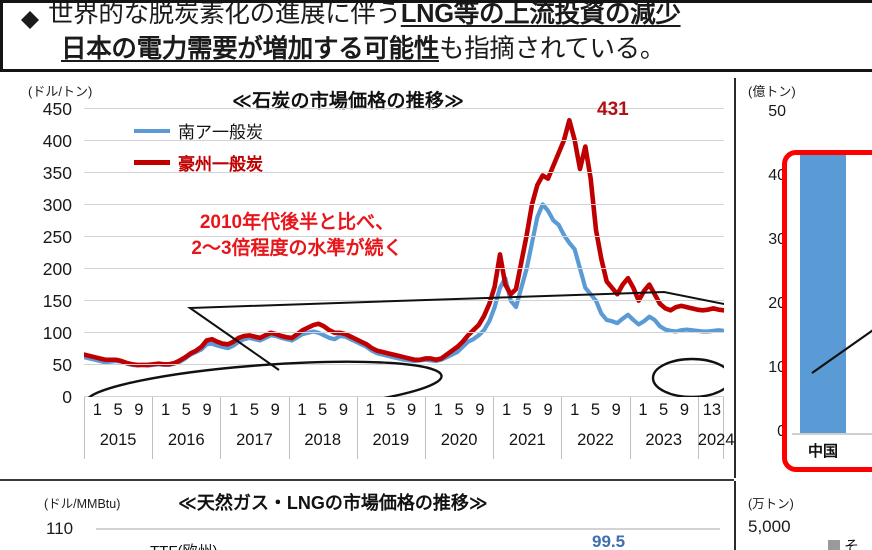 This screenshot has width=872, height=550. I want to click on header-line1-emphasis: LNG等の上流投資の減少, so click(540, 14).